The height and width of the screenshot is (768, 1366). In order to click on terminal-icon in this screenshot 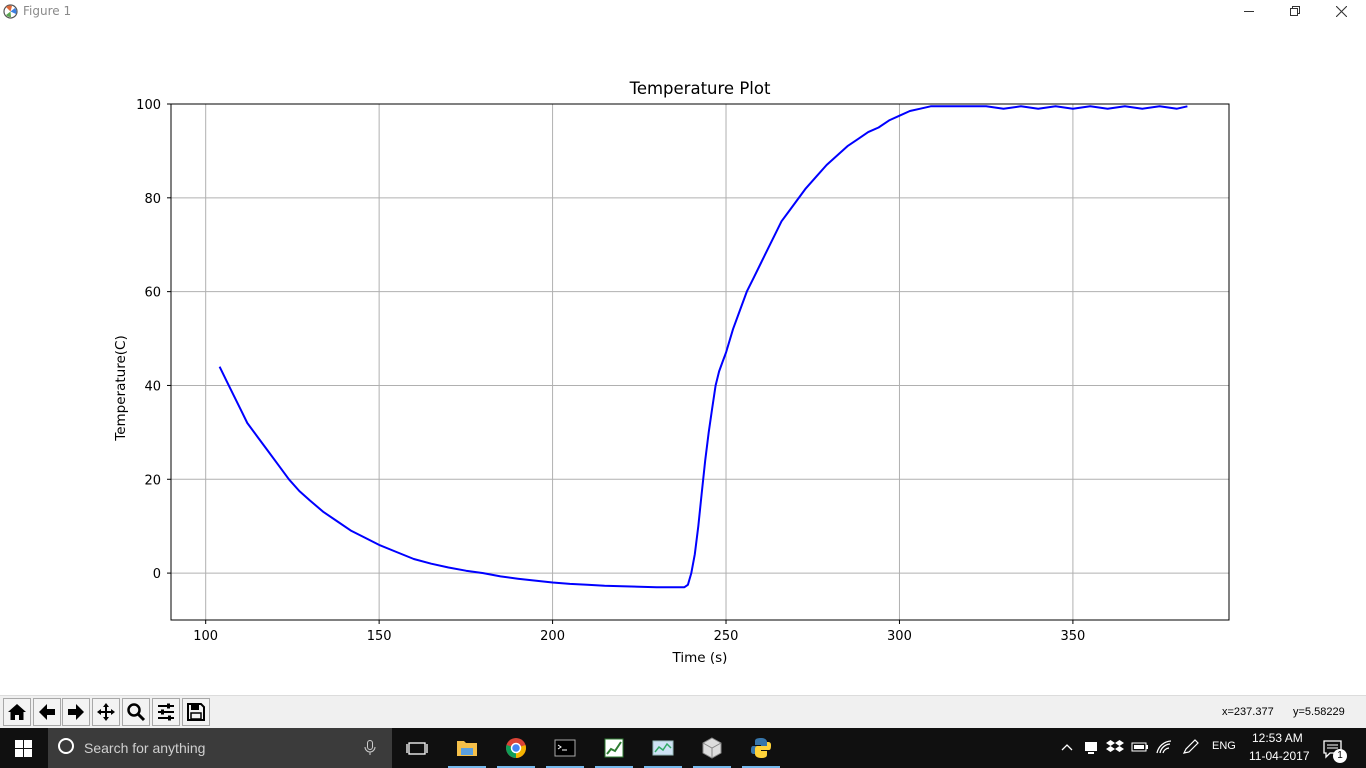, I will do `click(565, 748)`.